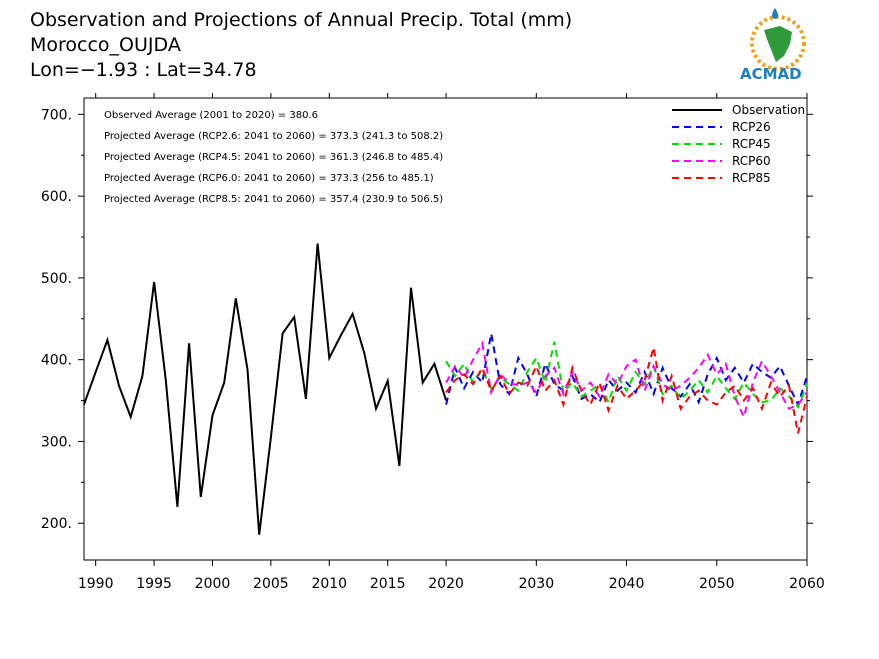 The image size is (879, 659). Describe the element at coordinates (56, 197) in the screenshot. I see `y-tick-label: 600.` at that location.